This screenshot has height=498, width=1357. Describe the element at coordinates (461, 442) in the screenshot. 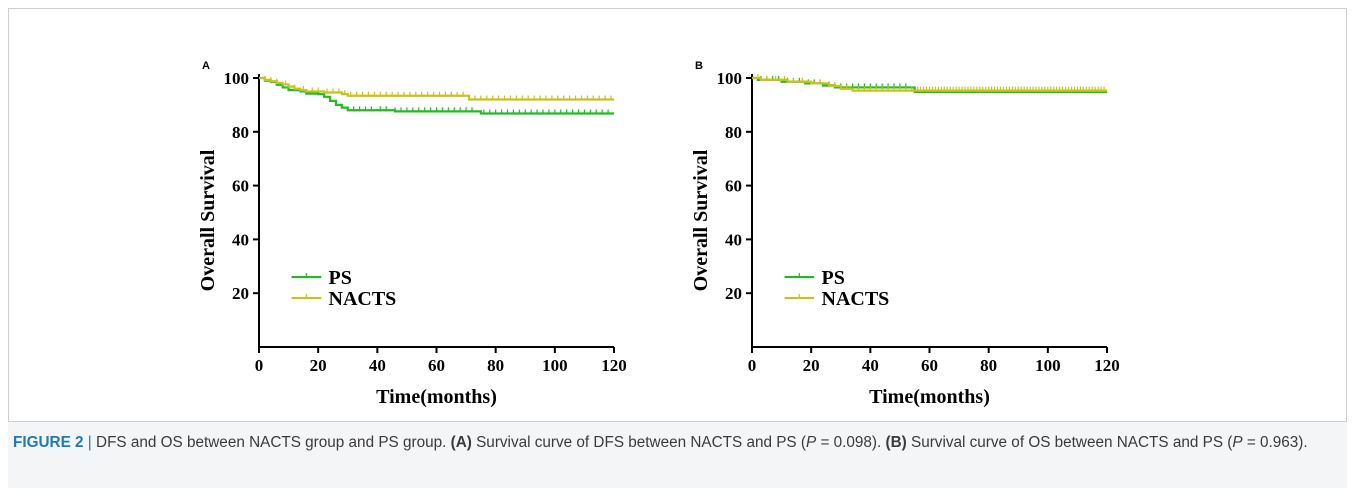

I see `caption-part-a-label: (A)` at that location.